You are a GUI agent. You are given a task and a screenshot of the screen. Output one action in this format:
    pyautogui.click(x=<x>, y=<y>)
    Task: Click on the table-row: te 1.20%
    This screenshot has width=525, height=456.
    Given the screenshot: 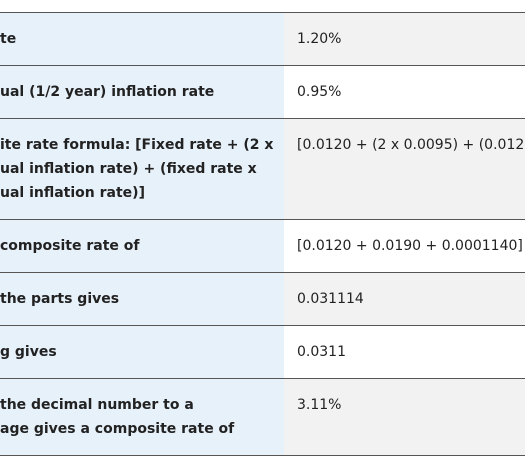 What is the action you would take?
    pyautogui.click(x=262, y=39)
    